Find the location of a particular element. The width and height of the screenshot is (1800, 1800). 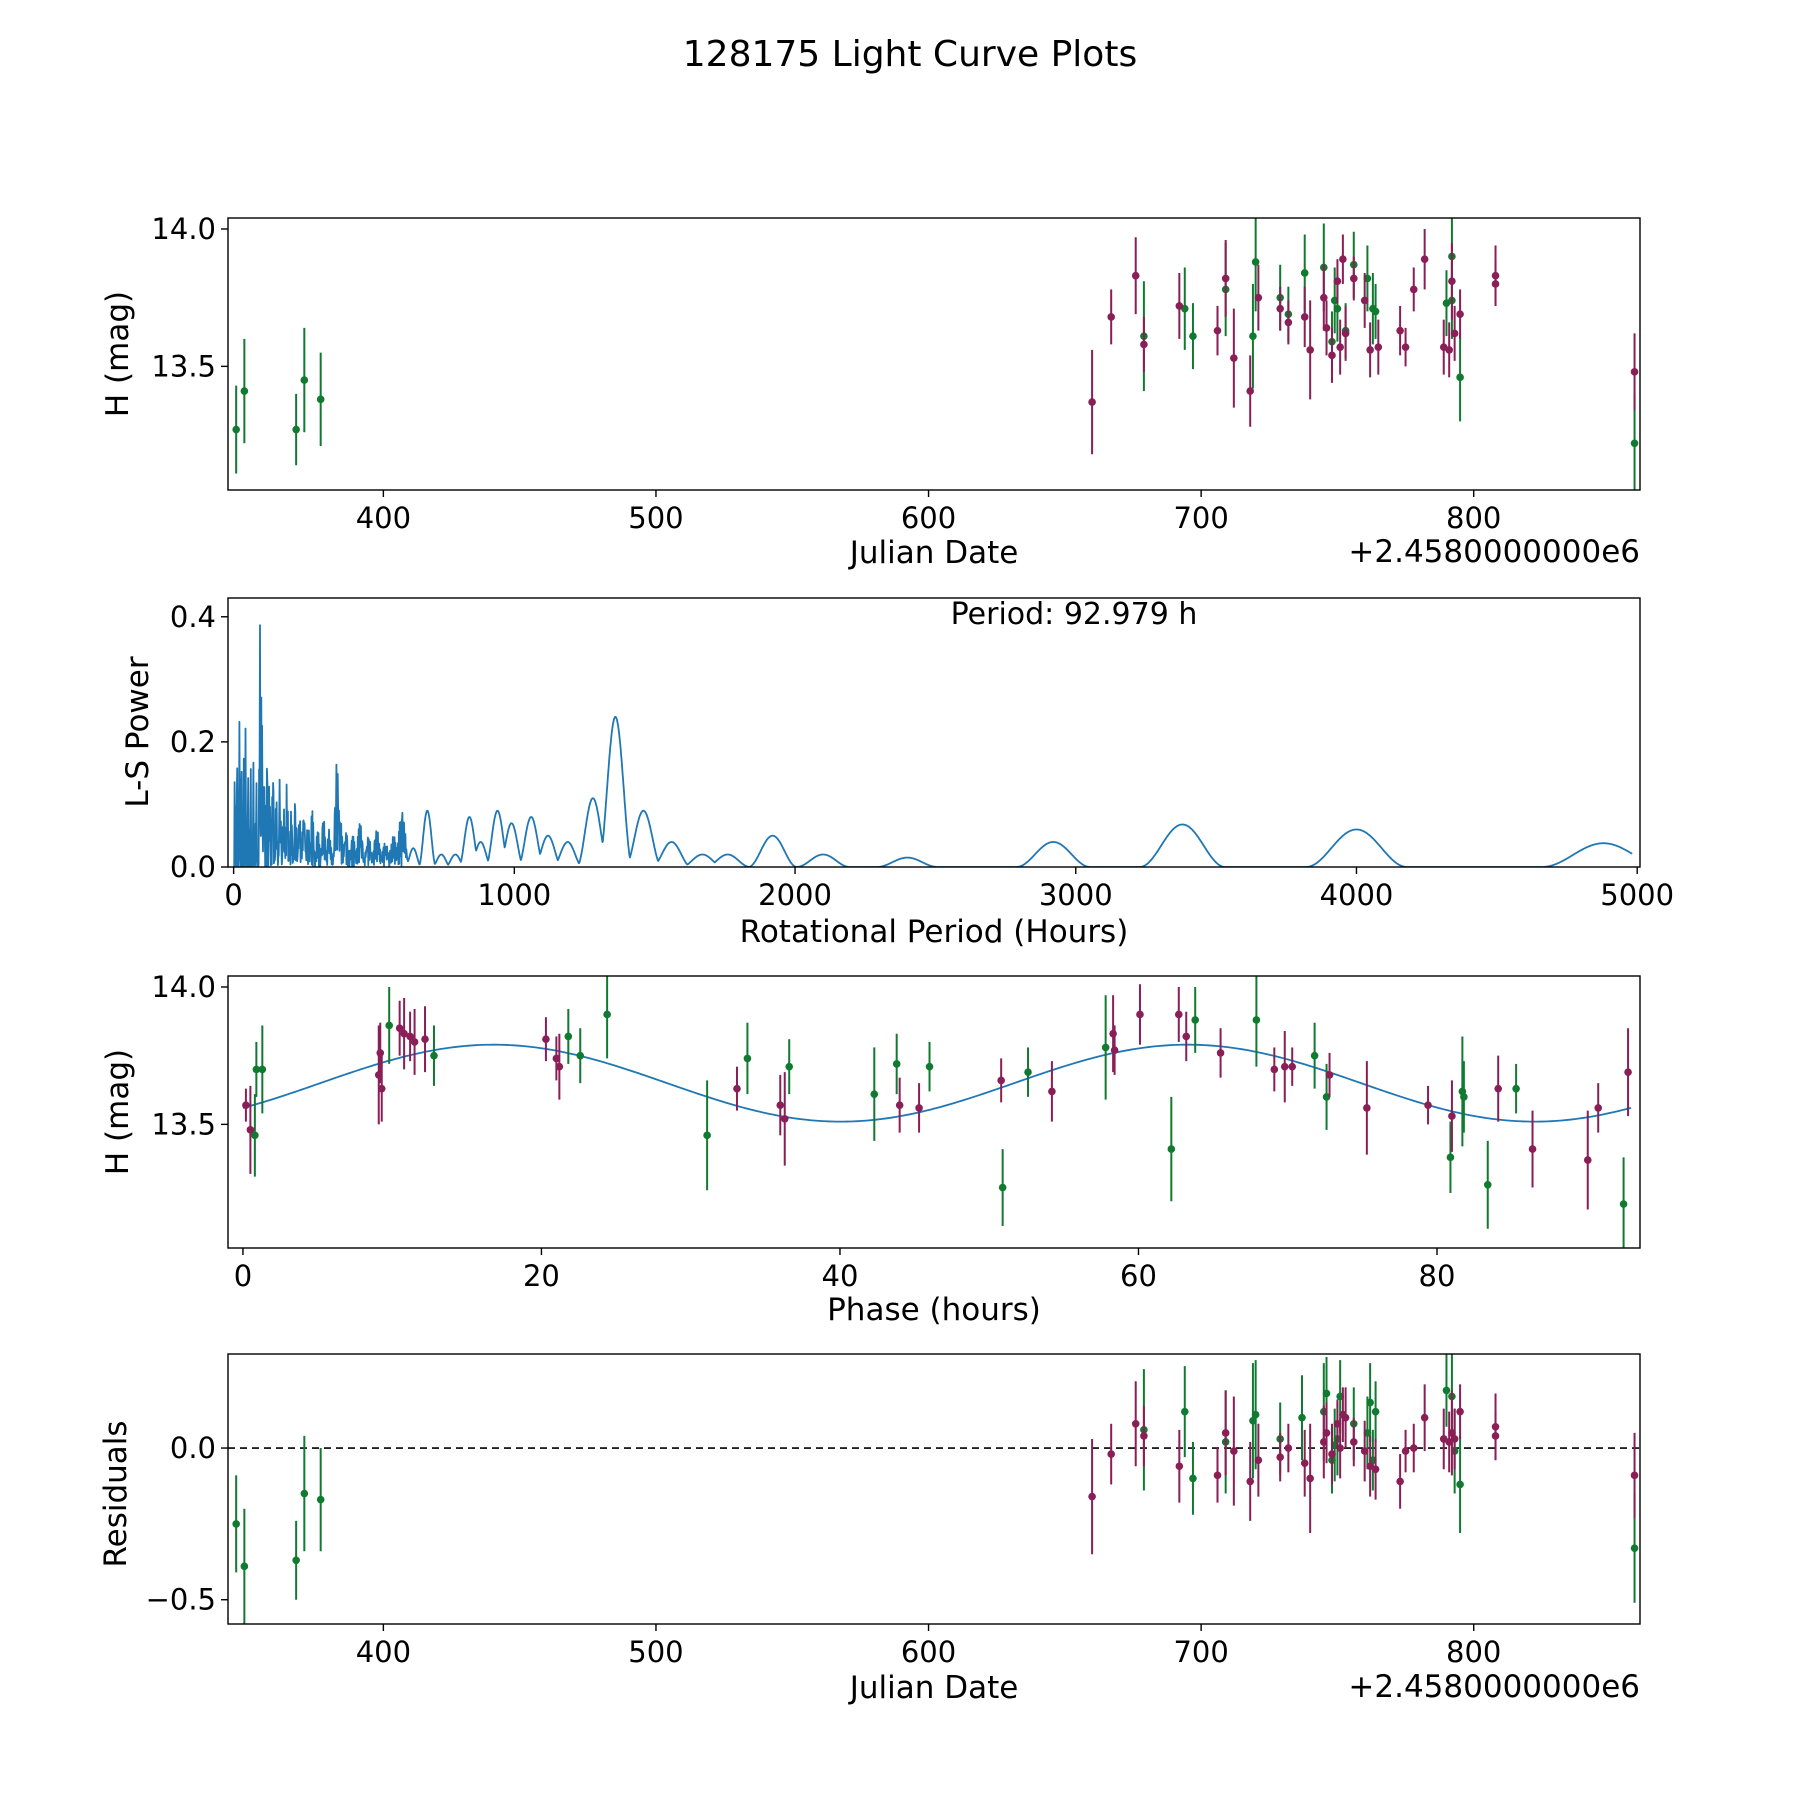

lightcurve-x-tick-label: 400 is located at coordinates (383, 518).